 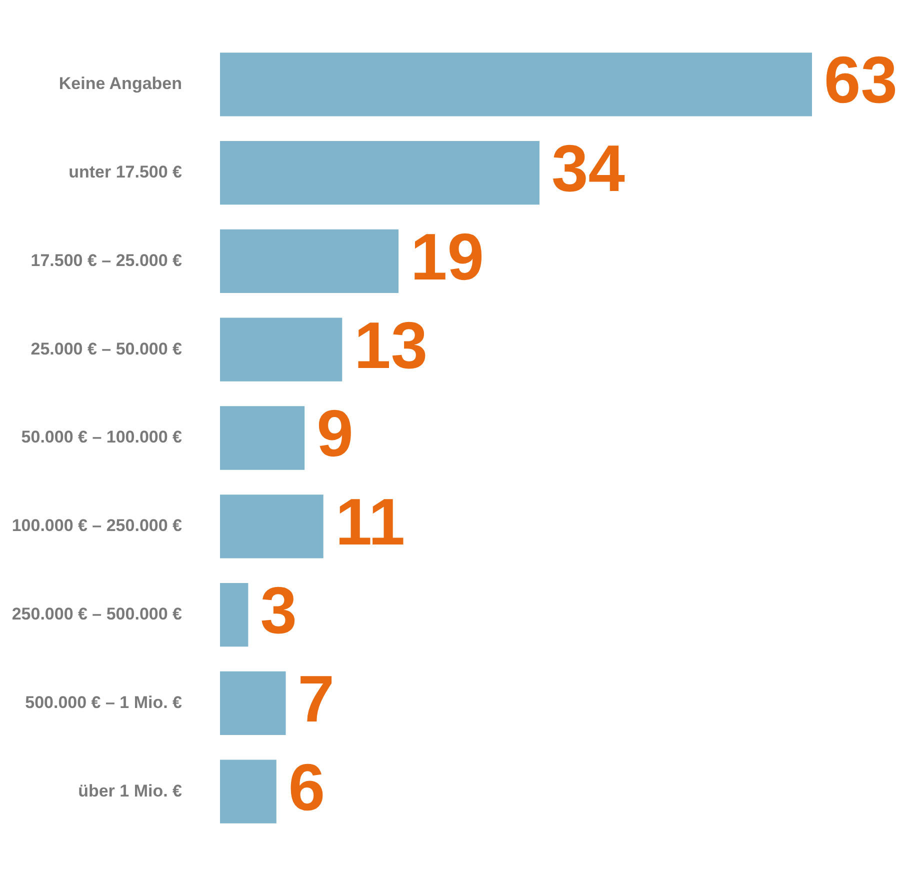 I want to click on data-label: 9, so click(x=335, y=433).